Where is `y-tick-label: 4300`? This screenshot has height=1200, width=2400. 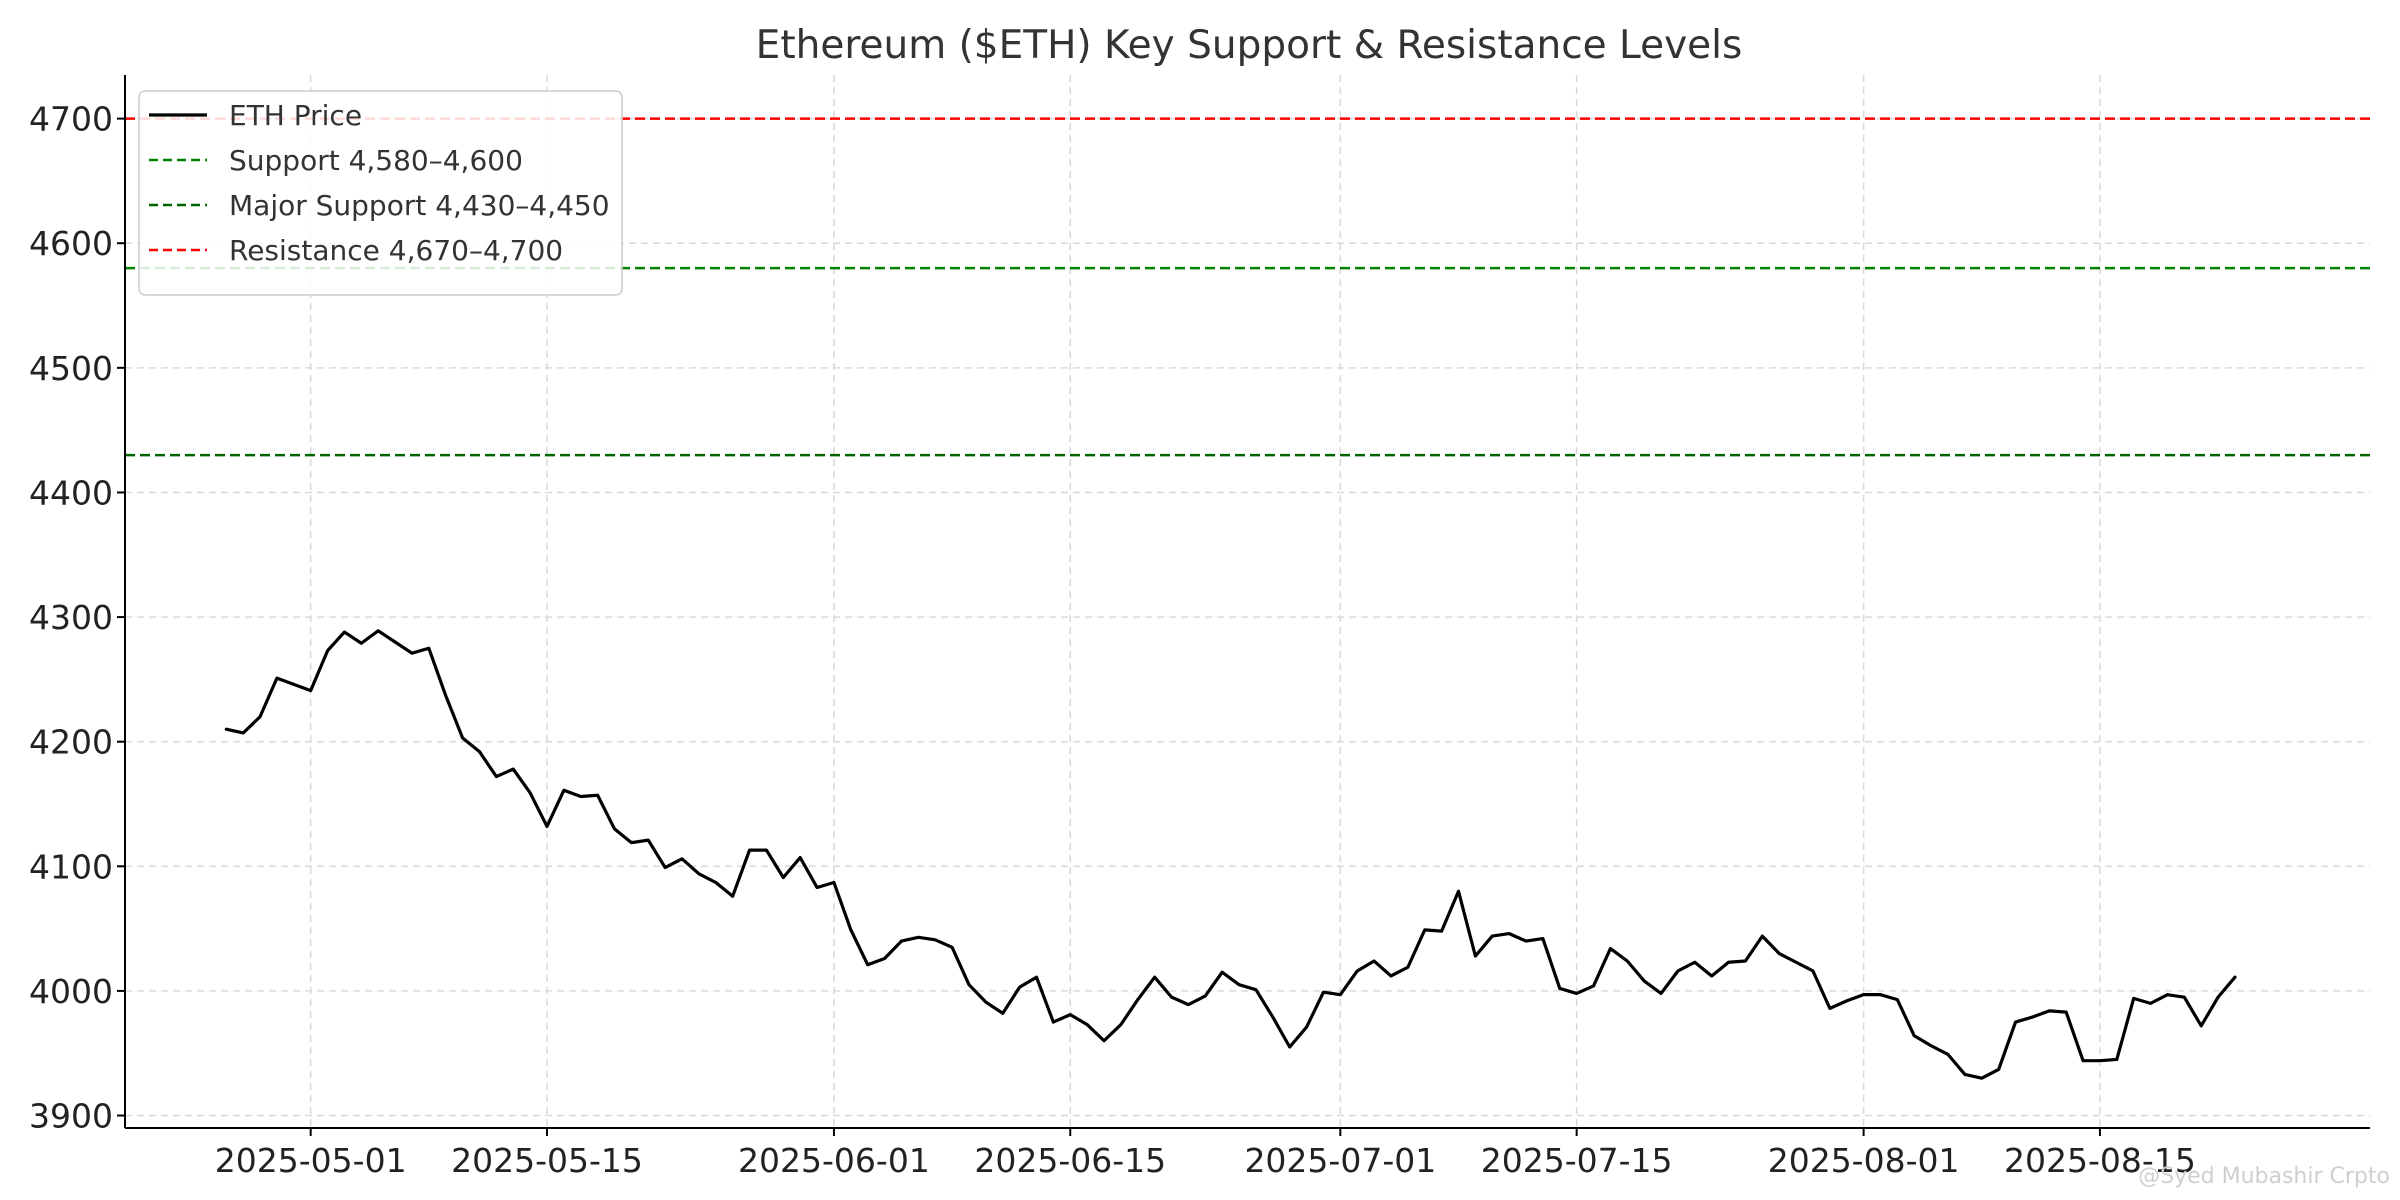
y-tick-label: 4300 is located at coordinates (71, 617).